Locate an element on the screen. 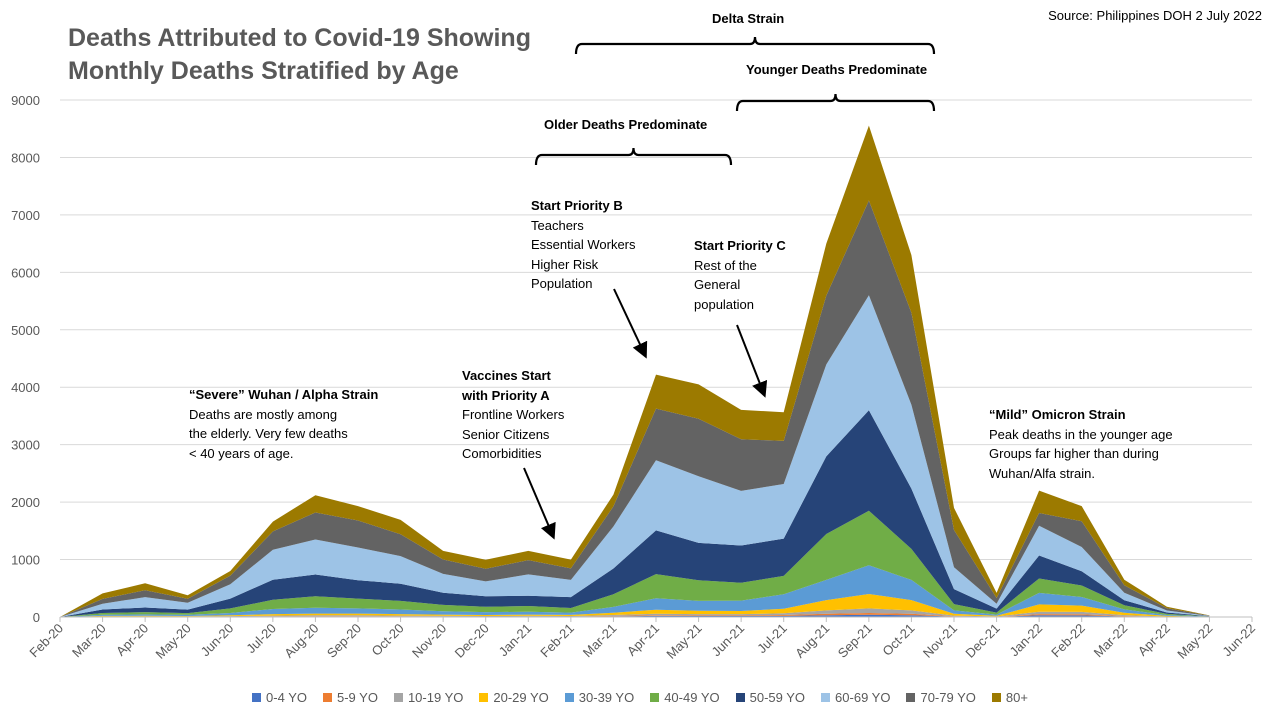 This screenshot has width=1280, height=720. area-series-1019yo is located at coordinates (635, 612).